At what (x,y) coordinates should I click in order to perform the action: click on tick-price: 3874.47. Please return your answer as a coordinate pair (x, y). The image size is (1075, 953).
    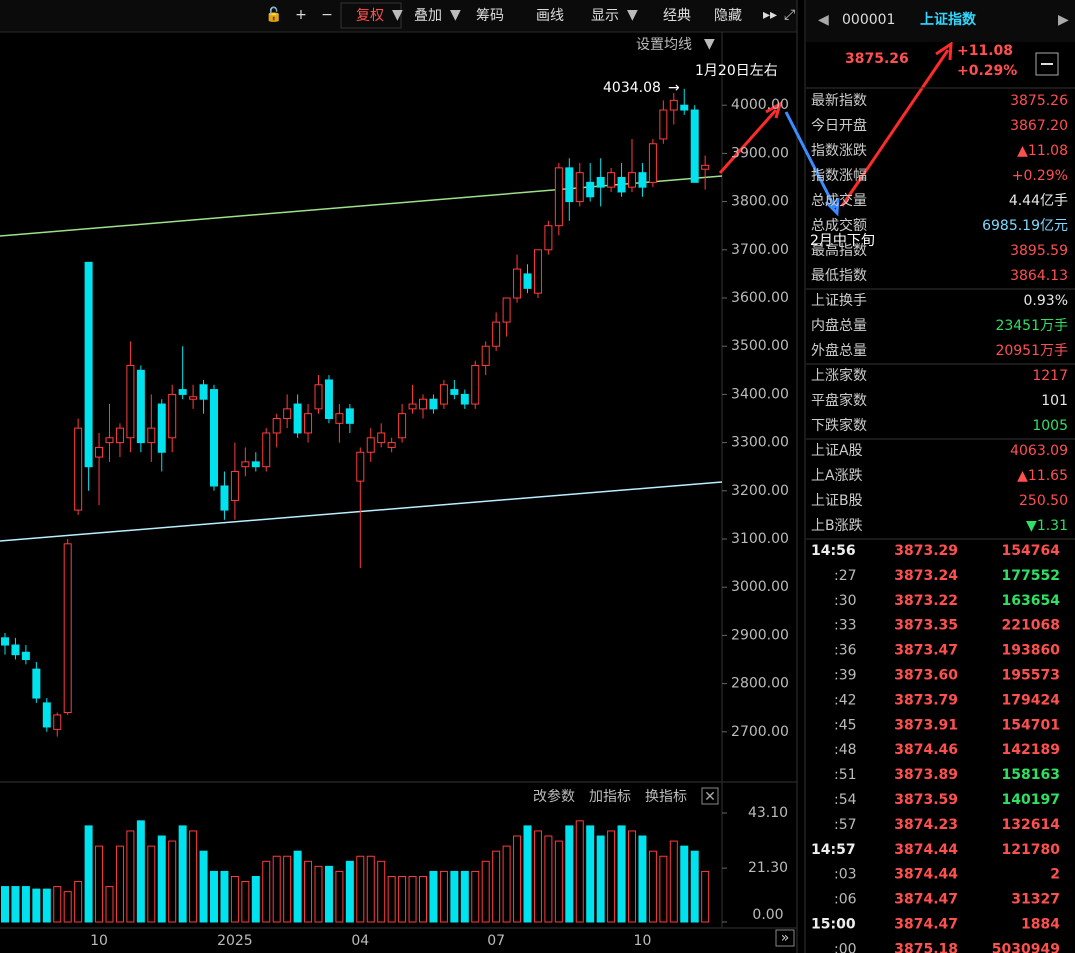
    Looking at the image, I should click on (926, 900).